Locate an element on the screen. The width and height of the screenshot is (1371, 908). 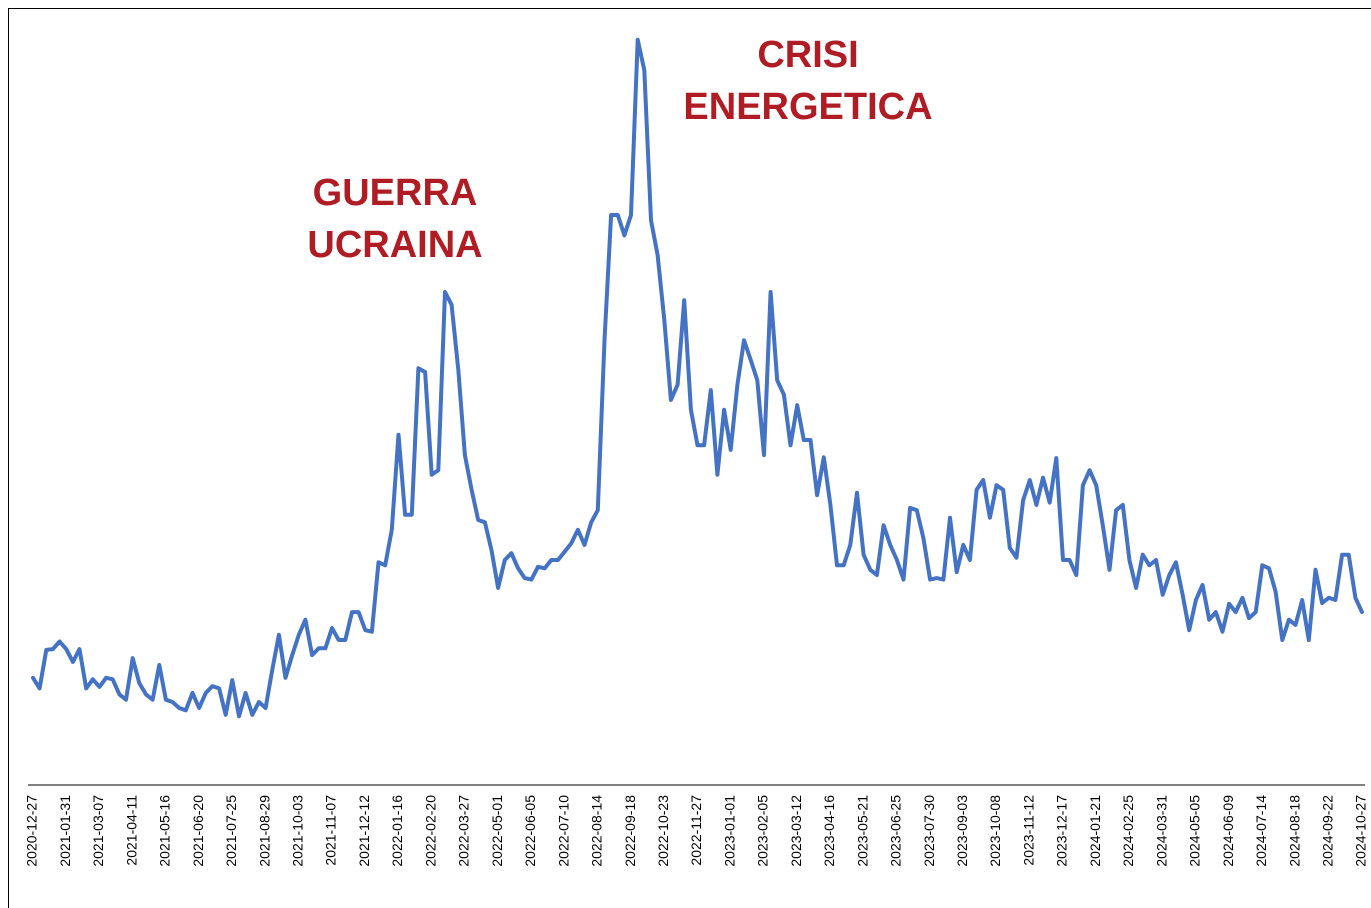
x-tick-label: 2023-04-16 is located at coordinates (829, 831).